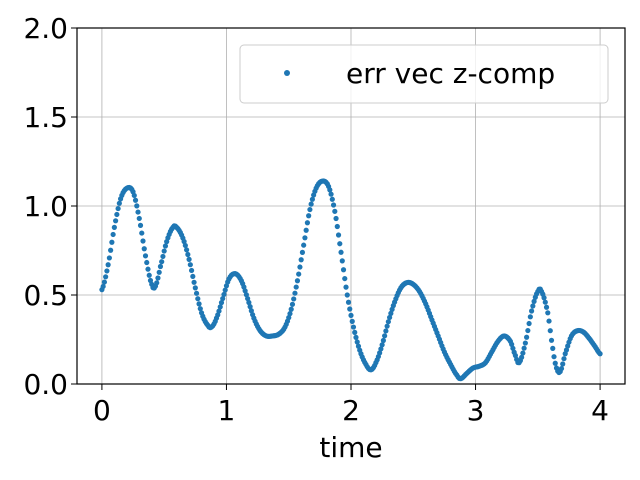  Describe the element at coordinates (600, 410) in the screenshot. I see `x-tick-label: 4` at that location.